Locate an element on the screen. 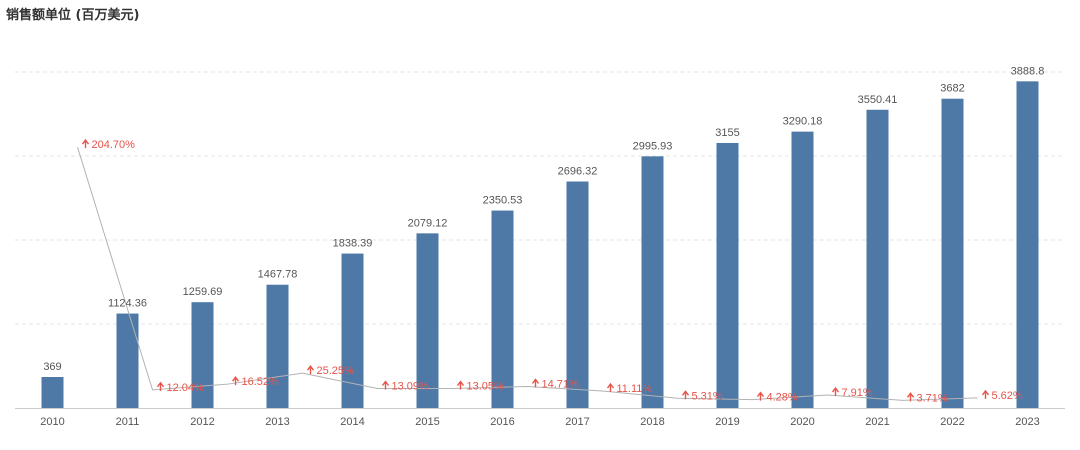 The width and height of the screenshot is (1080, 450). growth-label-text: 16.52% is located at coordinates (261, 382).